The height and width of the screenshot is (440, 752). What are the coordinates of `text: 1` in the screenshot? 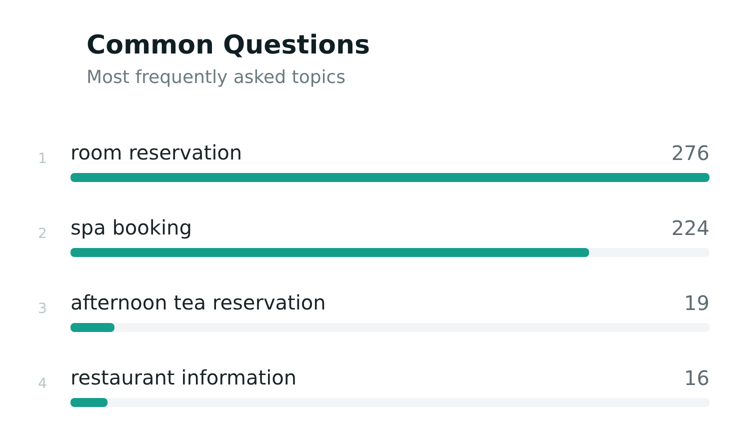 It's located at (42, 159).